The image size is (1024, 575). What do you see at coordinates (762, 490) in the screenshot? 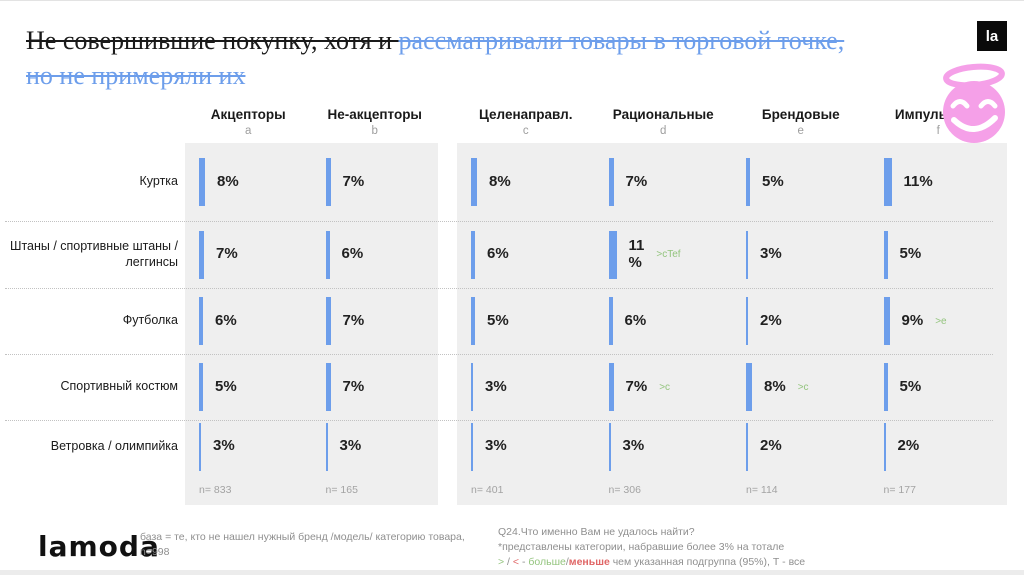
I see `sample-size-label: n= 114` at bounding box center [762, 490].